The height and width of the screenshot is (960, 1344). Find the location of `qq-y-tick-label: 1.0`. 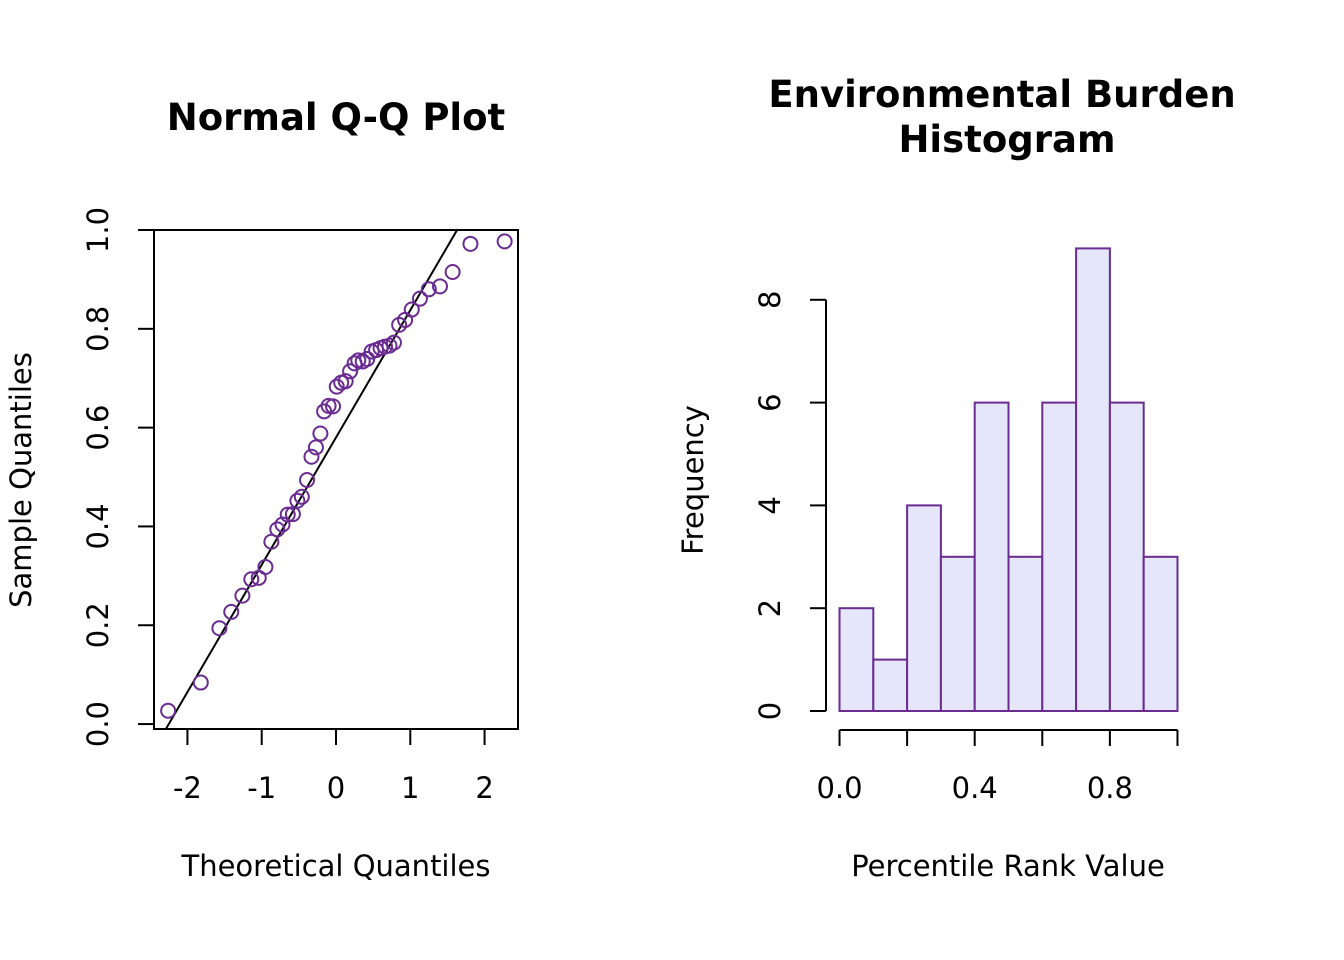

qq-y-tick-label: 1.0 is located at coordinates (98, 230).